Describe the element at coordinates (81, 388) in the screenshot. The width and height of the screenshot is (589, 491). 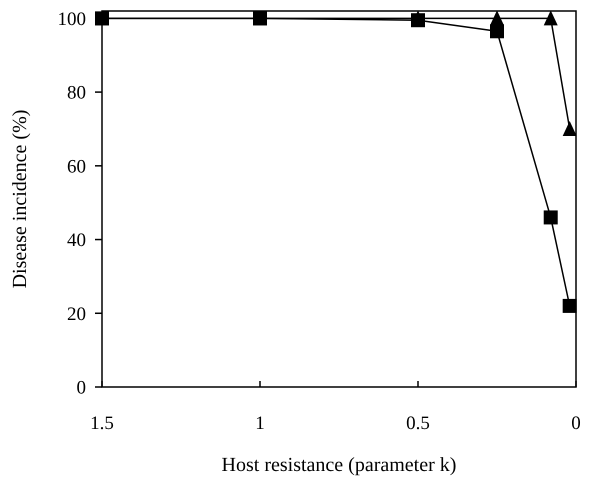
I see `y-tick-label: 0` at that location.